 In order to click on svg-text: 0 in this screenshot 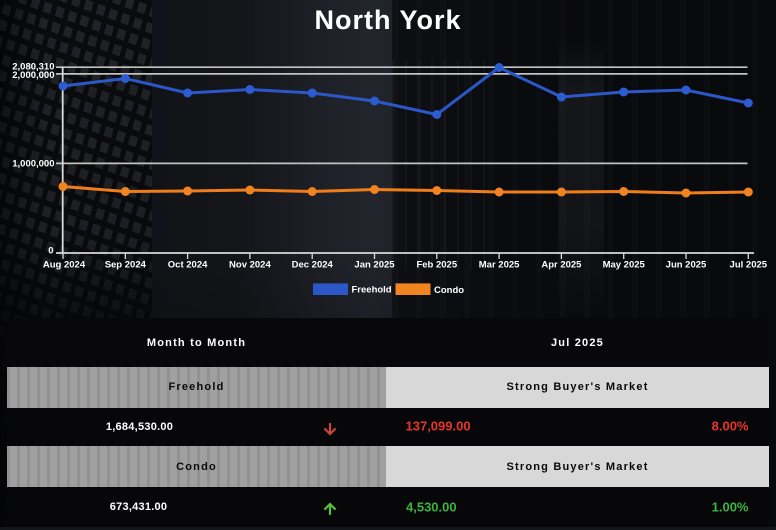, I will do `click(50, 251)`.